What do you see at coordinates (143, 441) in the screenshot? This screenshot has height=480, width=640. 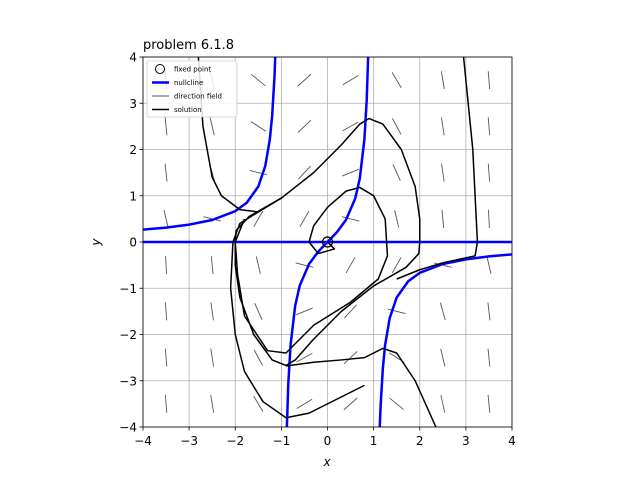 I see `x-tick-label: −4` at bounding box center [143, 441].